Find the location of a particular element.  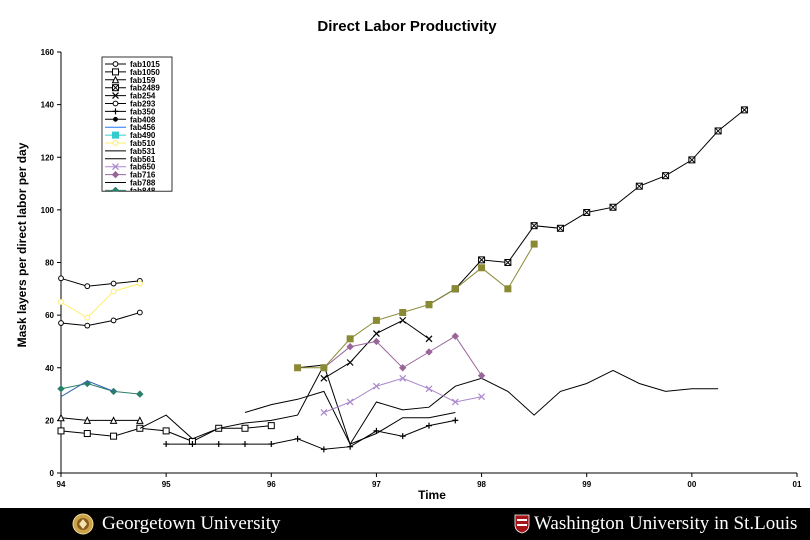

series-fab716 is located at coordinates (403, 356).